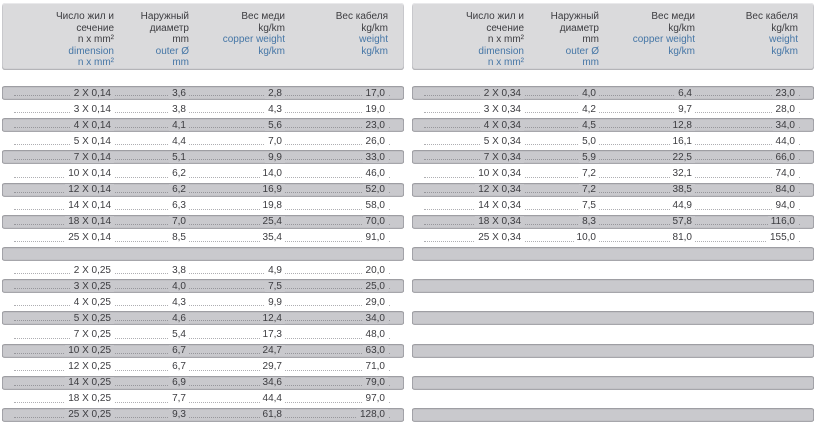  Describe the element at coordinates (785, 109) in the screenshot. I see `cell-value: 28,0` at that location.